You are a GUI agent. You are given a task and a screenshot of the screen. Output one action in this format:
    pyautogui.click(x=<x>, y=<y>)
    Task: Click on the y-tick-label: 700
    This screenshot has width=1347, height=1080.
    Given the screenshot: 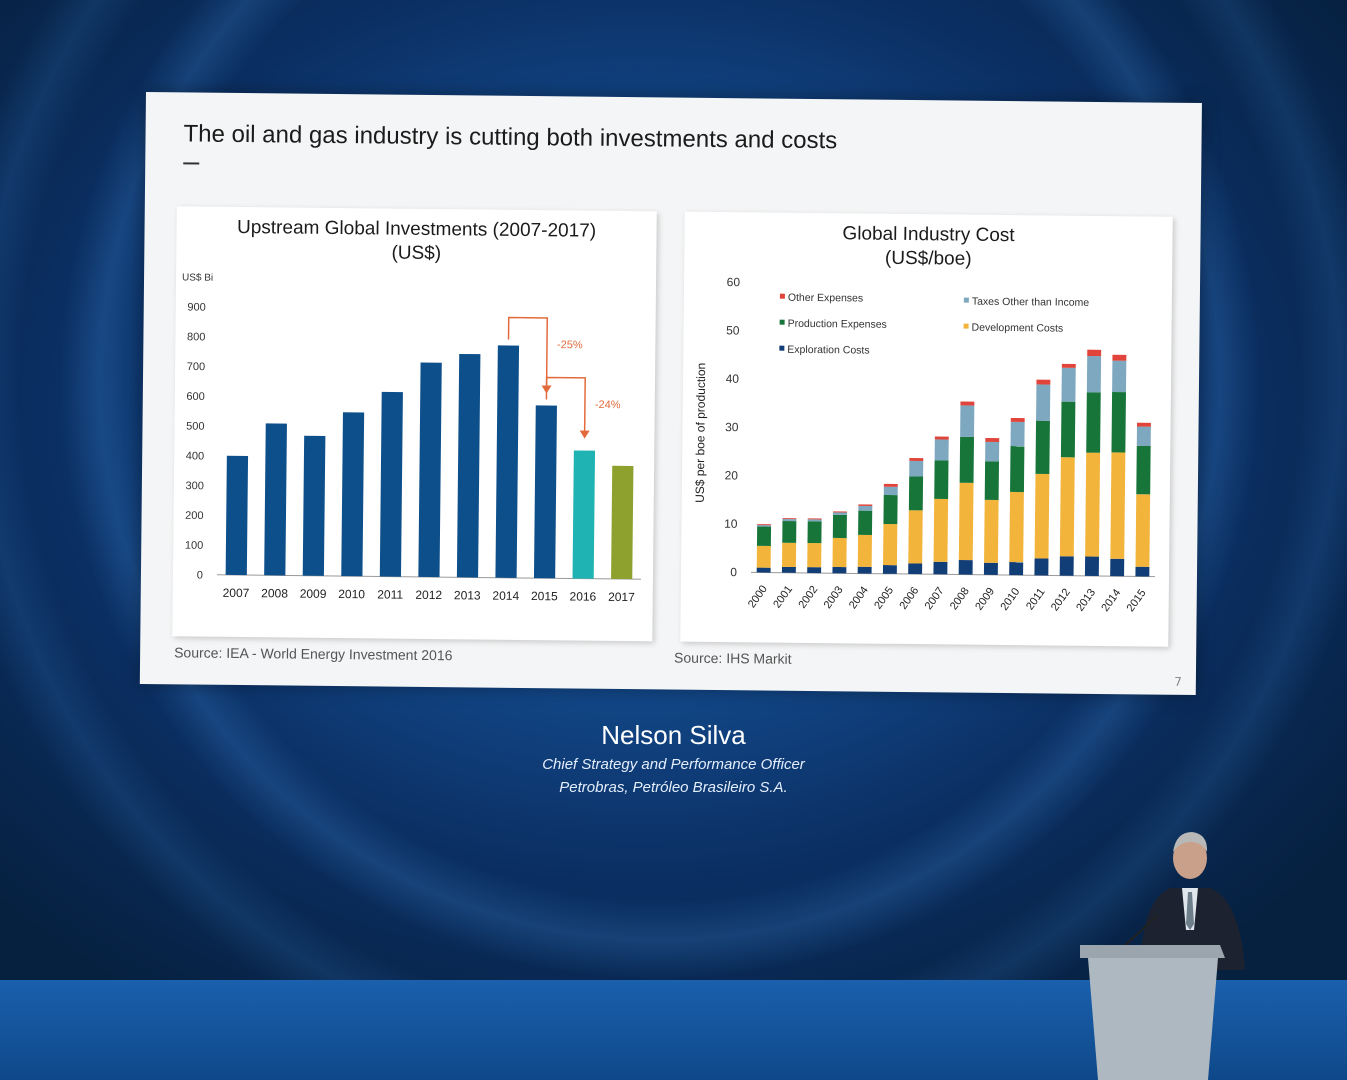 What is the action you would take?
    pyautogui.click(x=196, y=367)
    